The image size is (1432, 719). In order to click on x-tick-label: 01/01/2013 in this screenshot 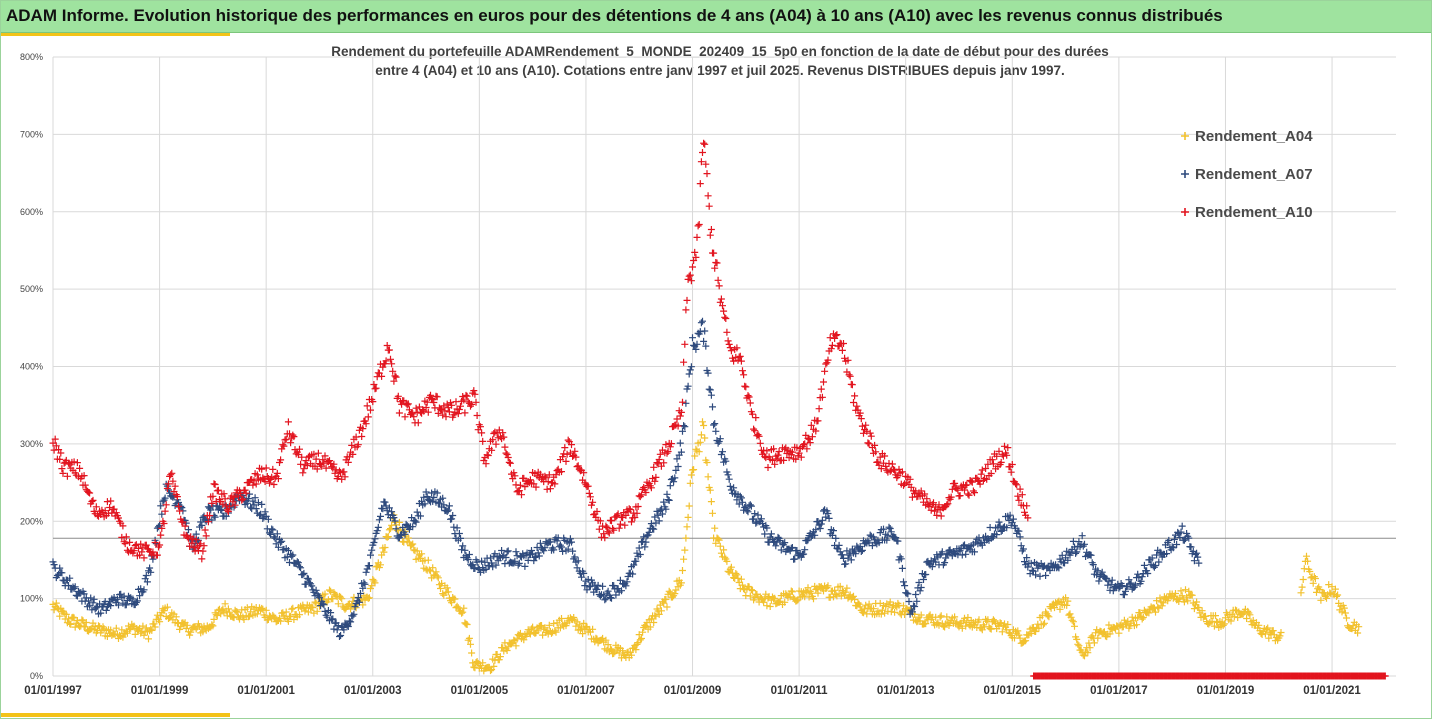, I will do `click(906, 691)`.